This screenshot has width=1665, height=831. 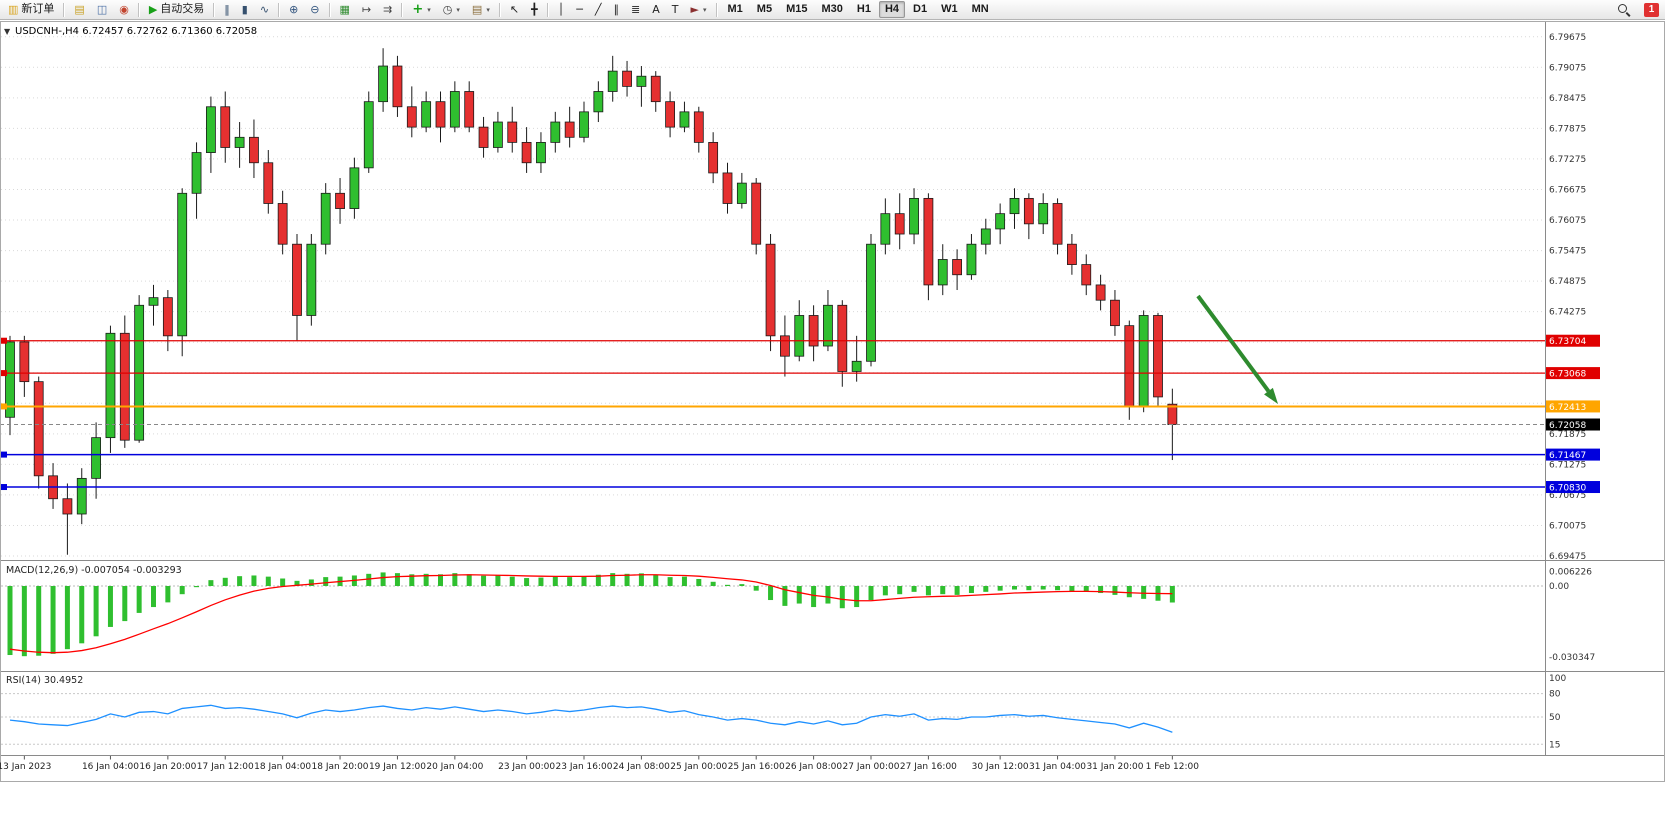 What do you see at coordinates (892, 9) in the screenshot?
I see `timeframe-h4-button: H4` at bounding box center [892, 9].